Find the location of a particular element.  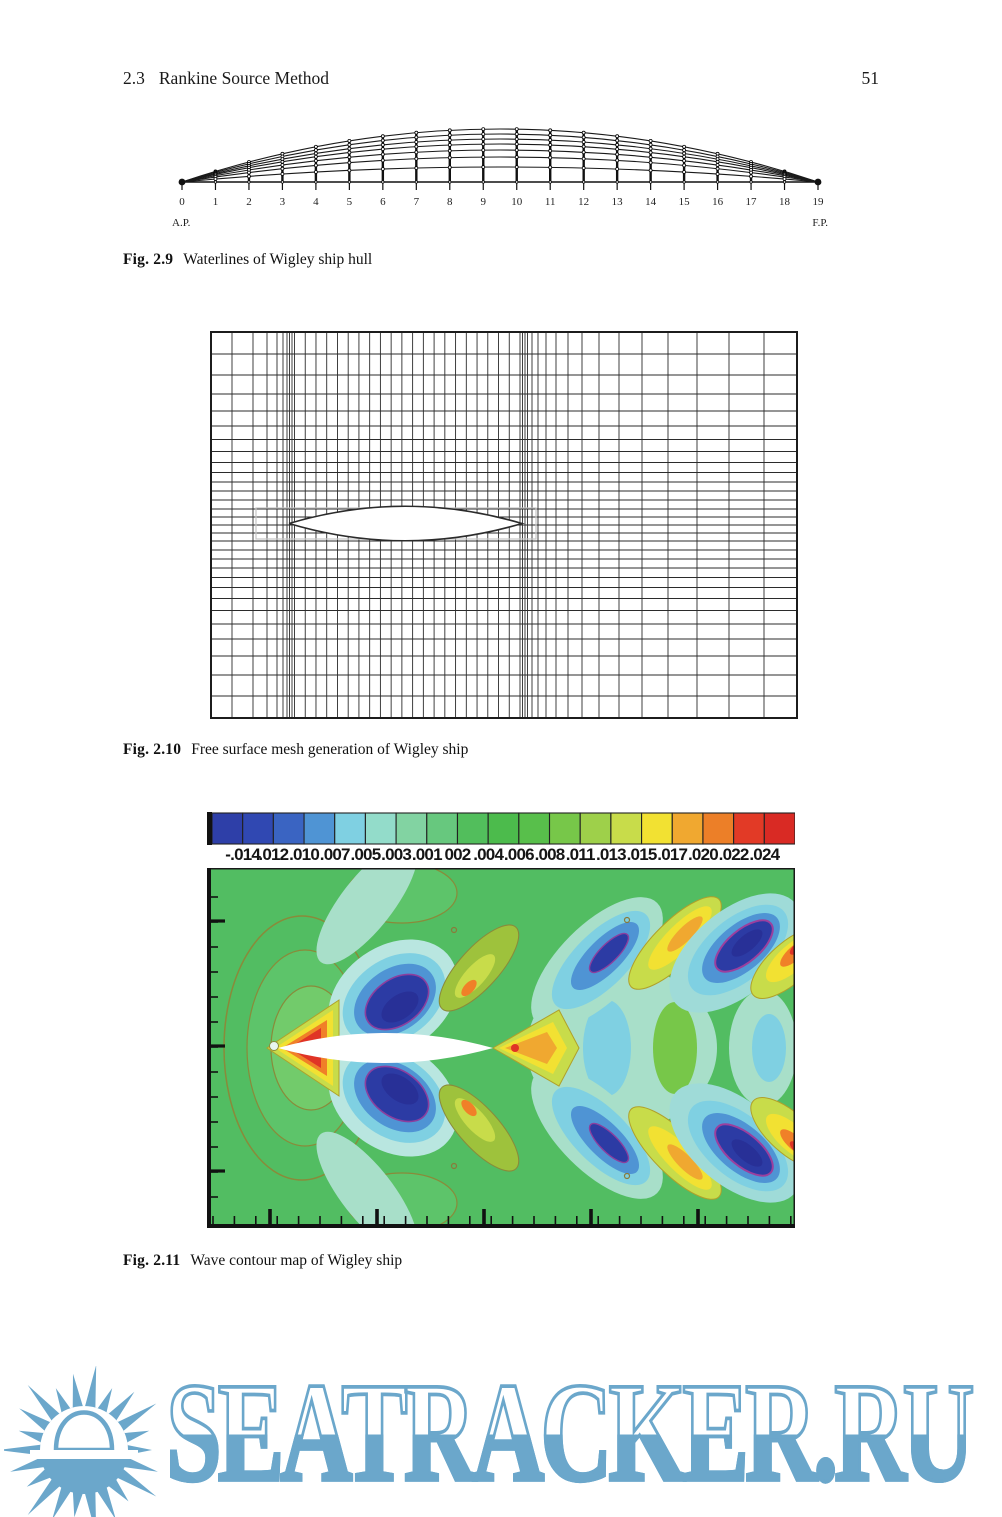

colorbar-tick-label: .011 is located at coordinates (580, 854).